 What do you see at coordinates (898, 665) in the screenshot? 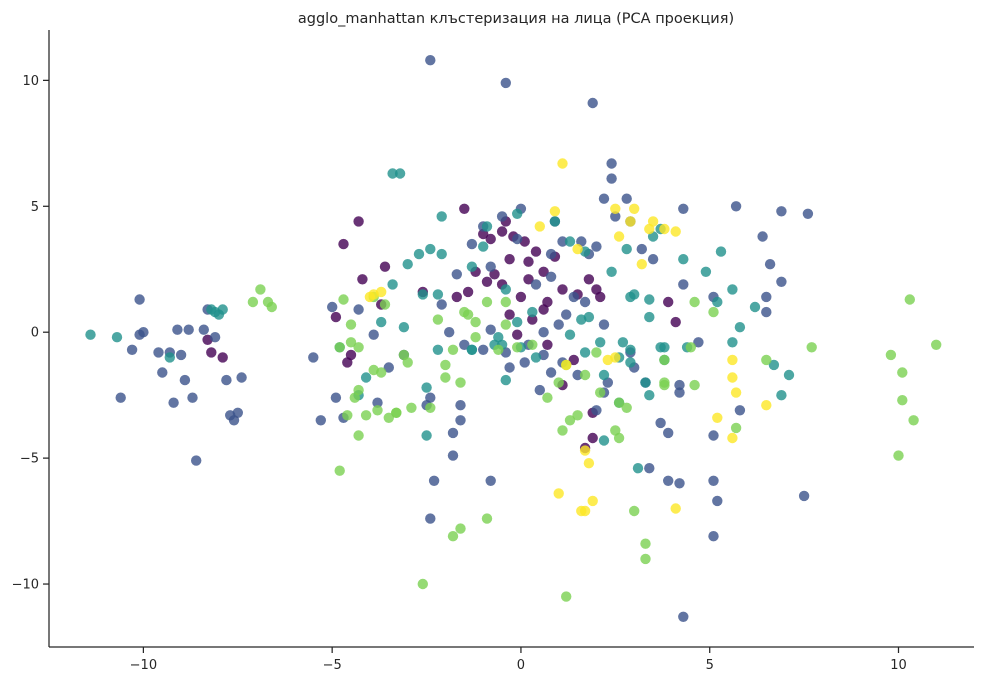
I see `x-tick-label: 10` at bounding box center [898, 665].